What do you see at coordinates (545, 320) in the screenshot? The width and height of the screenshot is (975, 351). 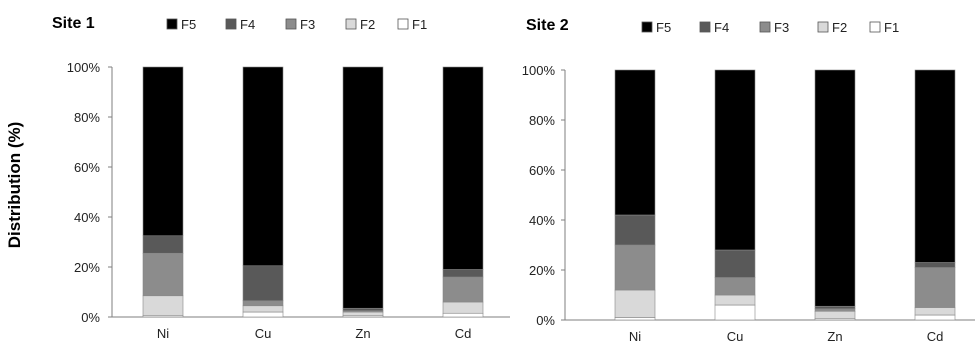 I see `y-tick-label-site-2: 0%` at bounding box center [545, 320].